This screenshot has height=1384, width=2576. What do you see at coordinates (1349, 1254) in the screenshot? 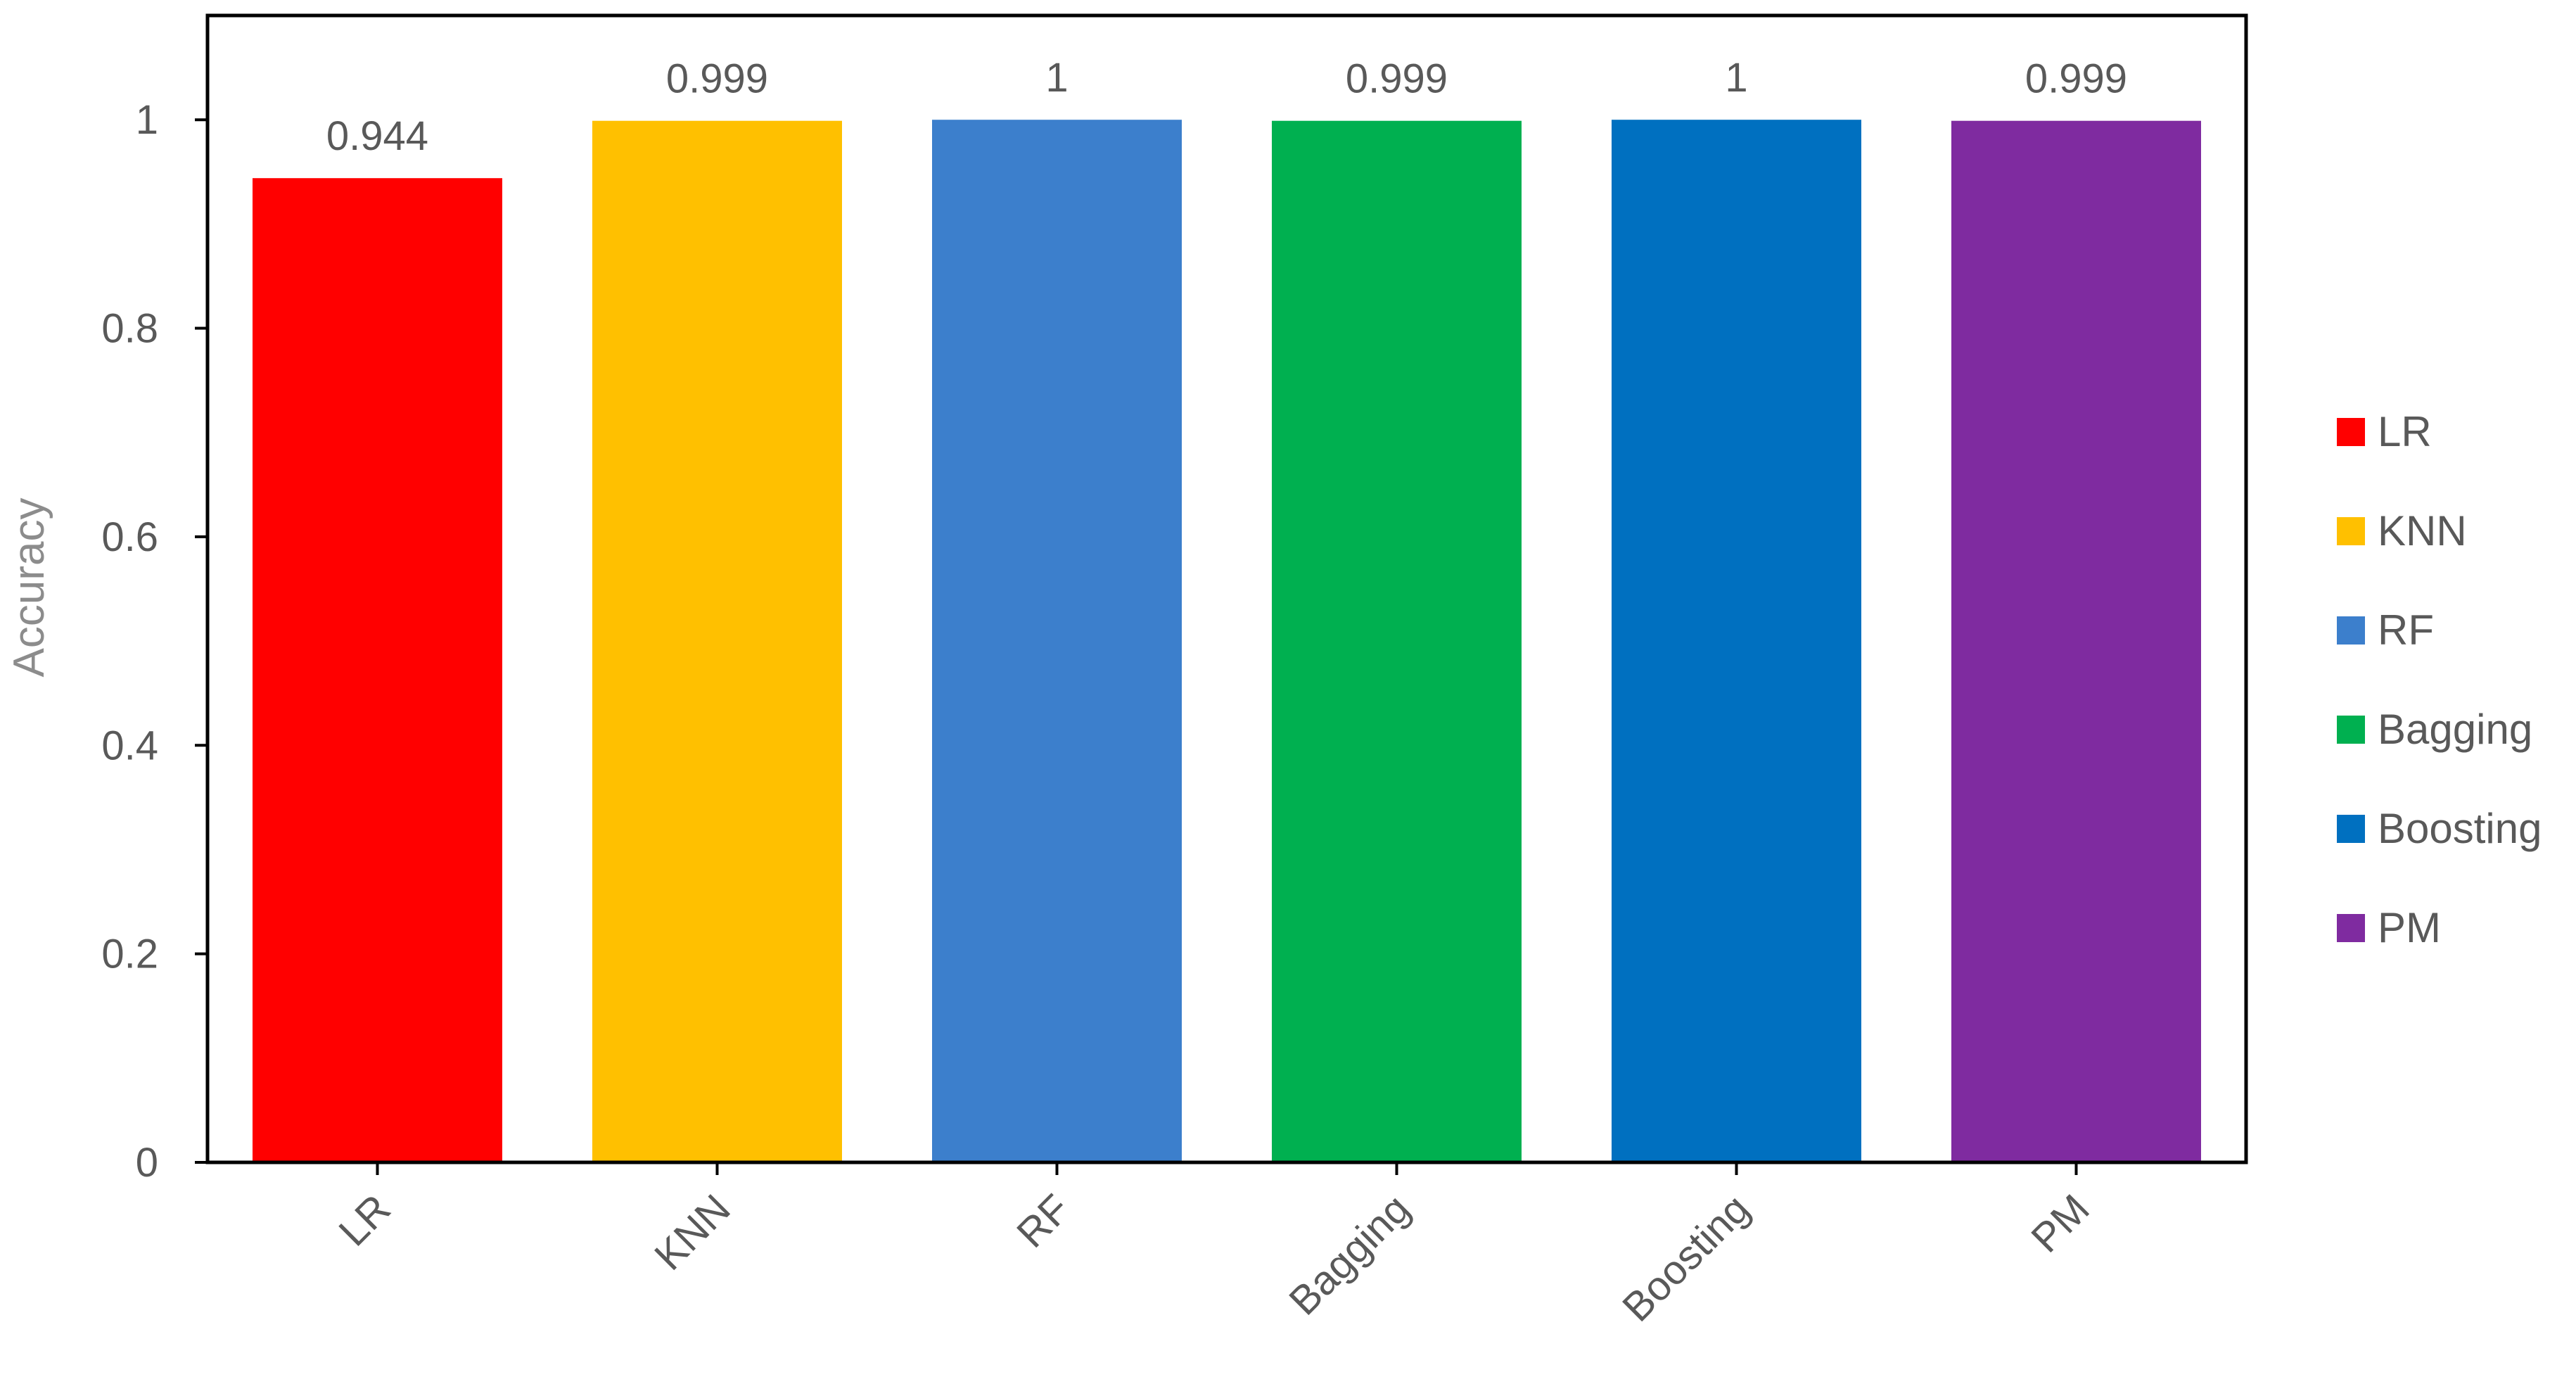
I see `x-tick-label-bagging: Bagging` at bounding box center [1349, 1254].